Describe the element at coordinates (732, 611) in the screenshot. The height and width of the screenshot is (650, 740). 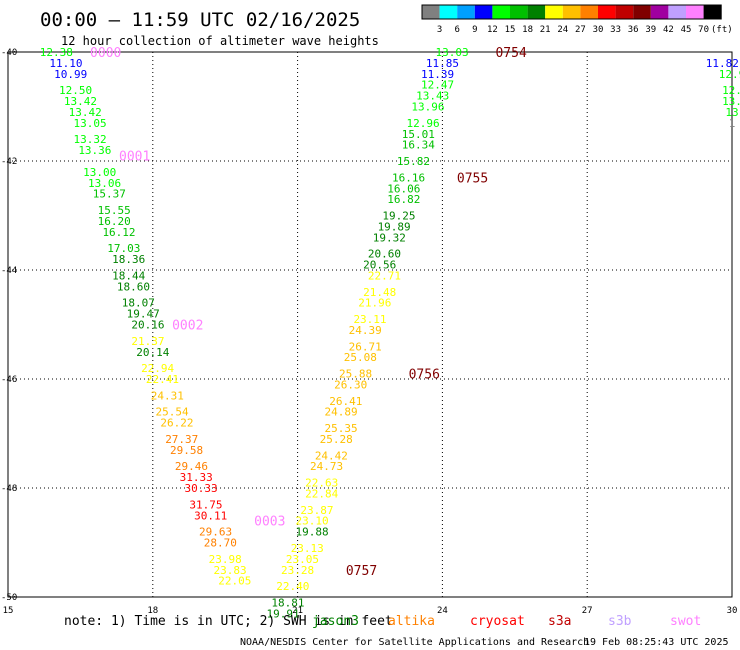
I see `x-tick-label: 30` at that location.